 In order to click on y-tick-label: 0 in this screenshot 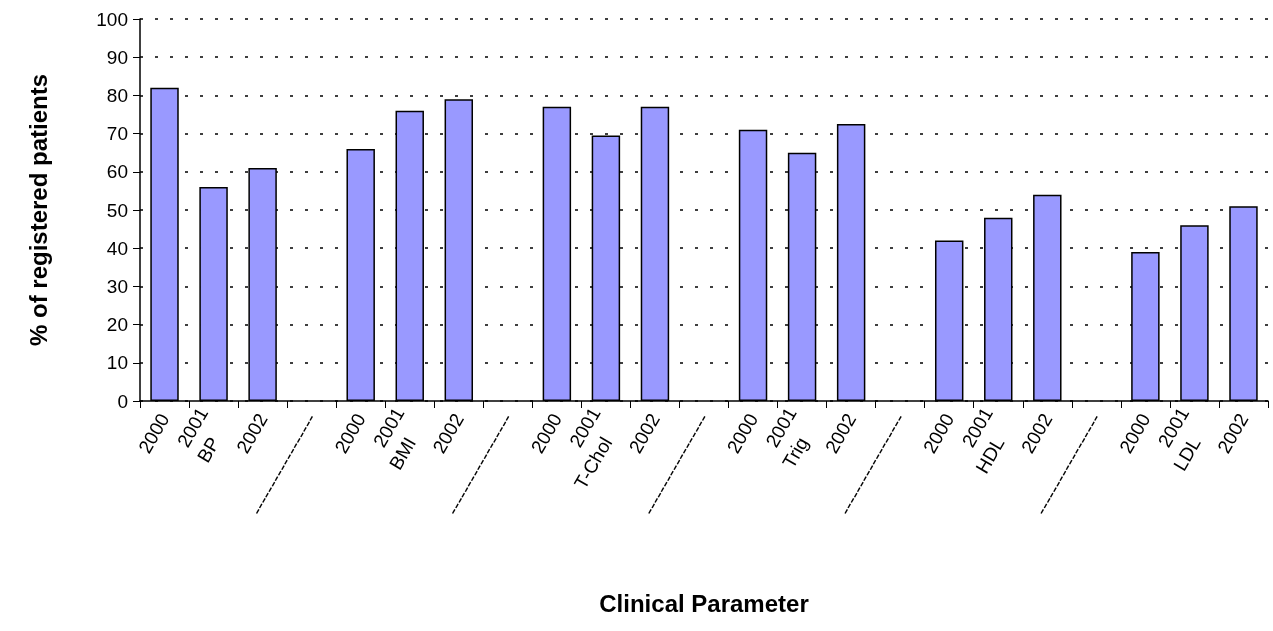, I will do `click(122, 401)`.